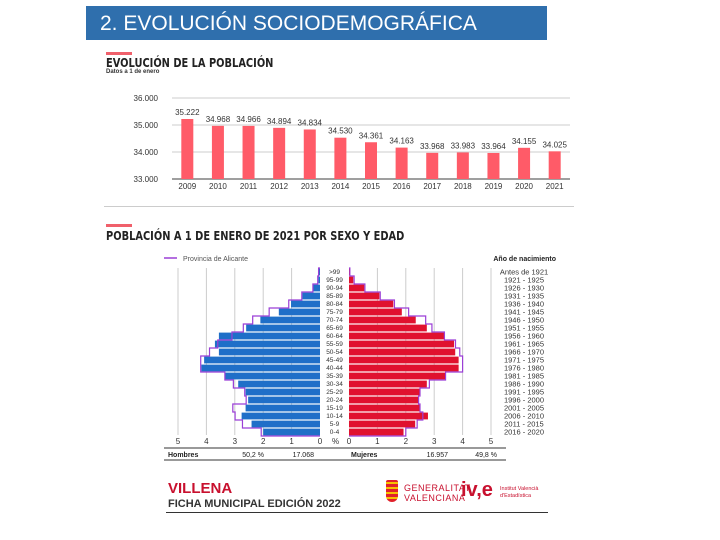 The width and height of the screenshot is (720, 540). I want to click on province-outline-women, so click(406, 352).